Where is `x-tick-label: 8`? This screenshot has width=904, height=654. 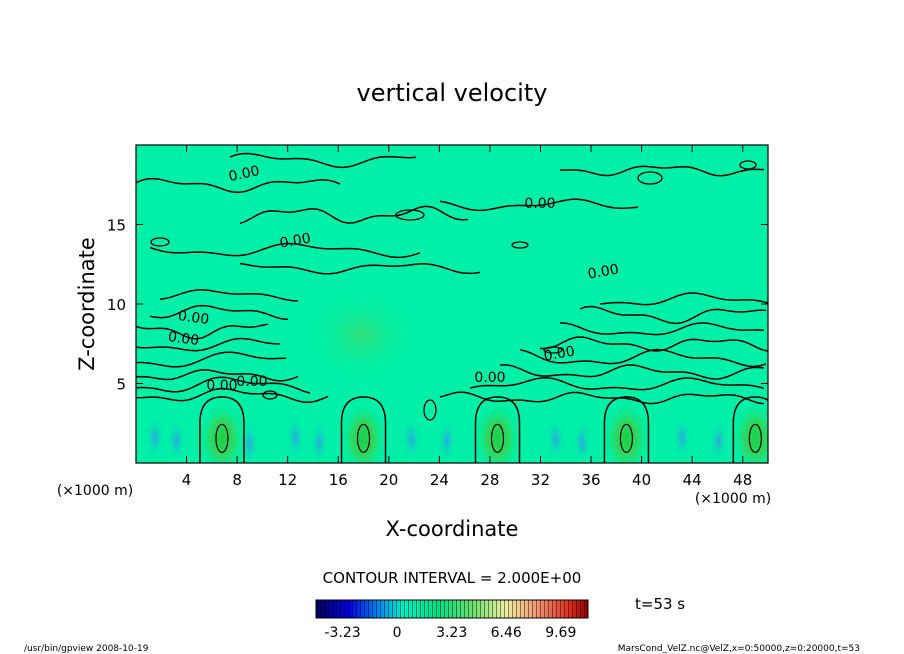
x-tick-label: 8 is located at coordinates (237, 480).